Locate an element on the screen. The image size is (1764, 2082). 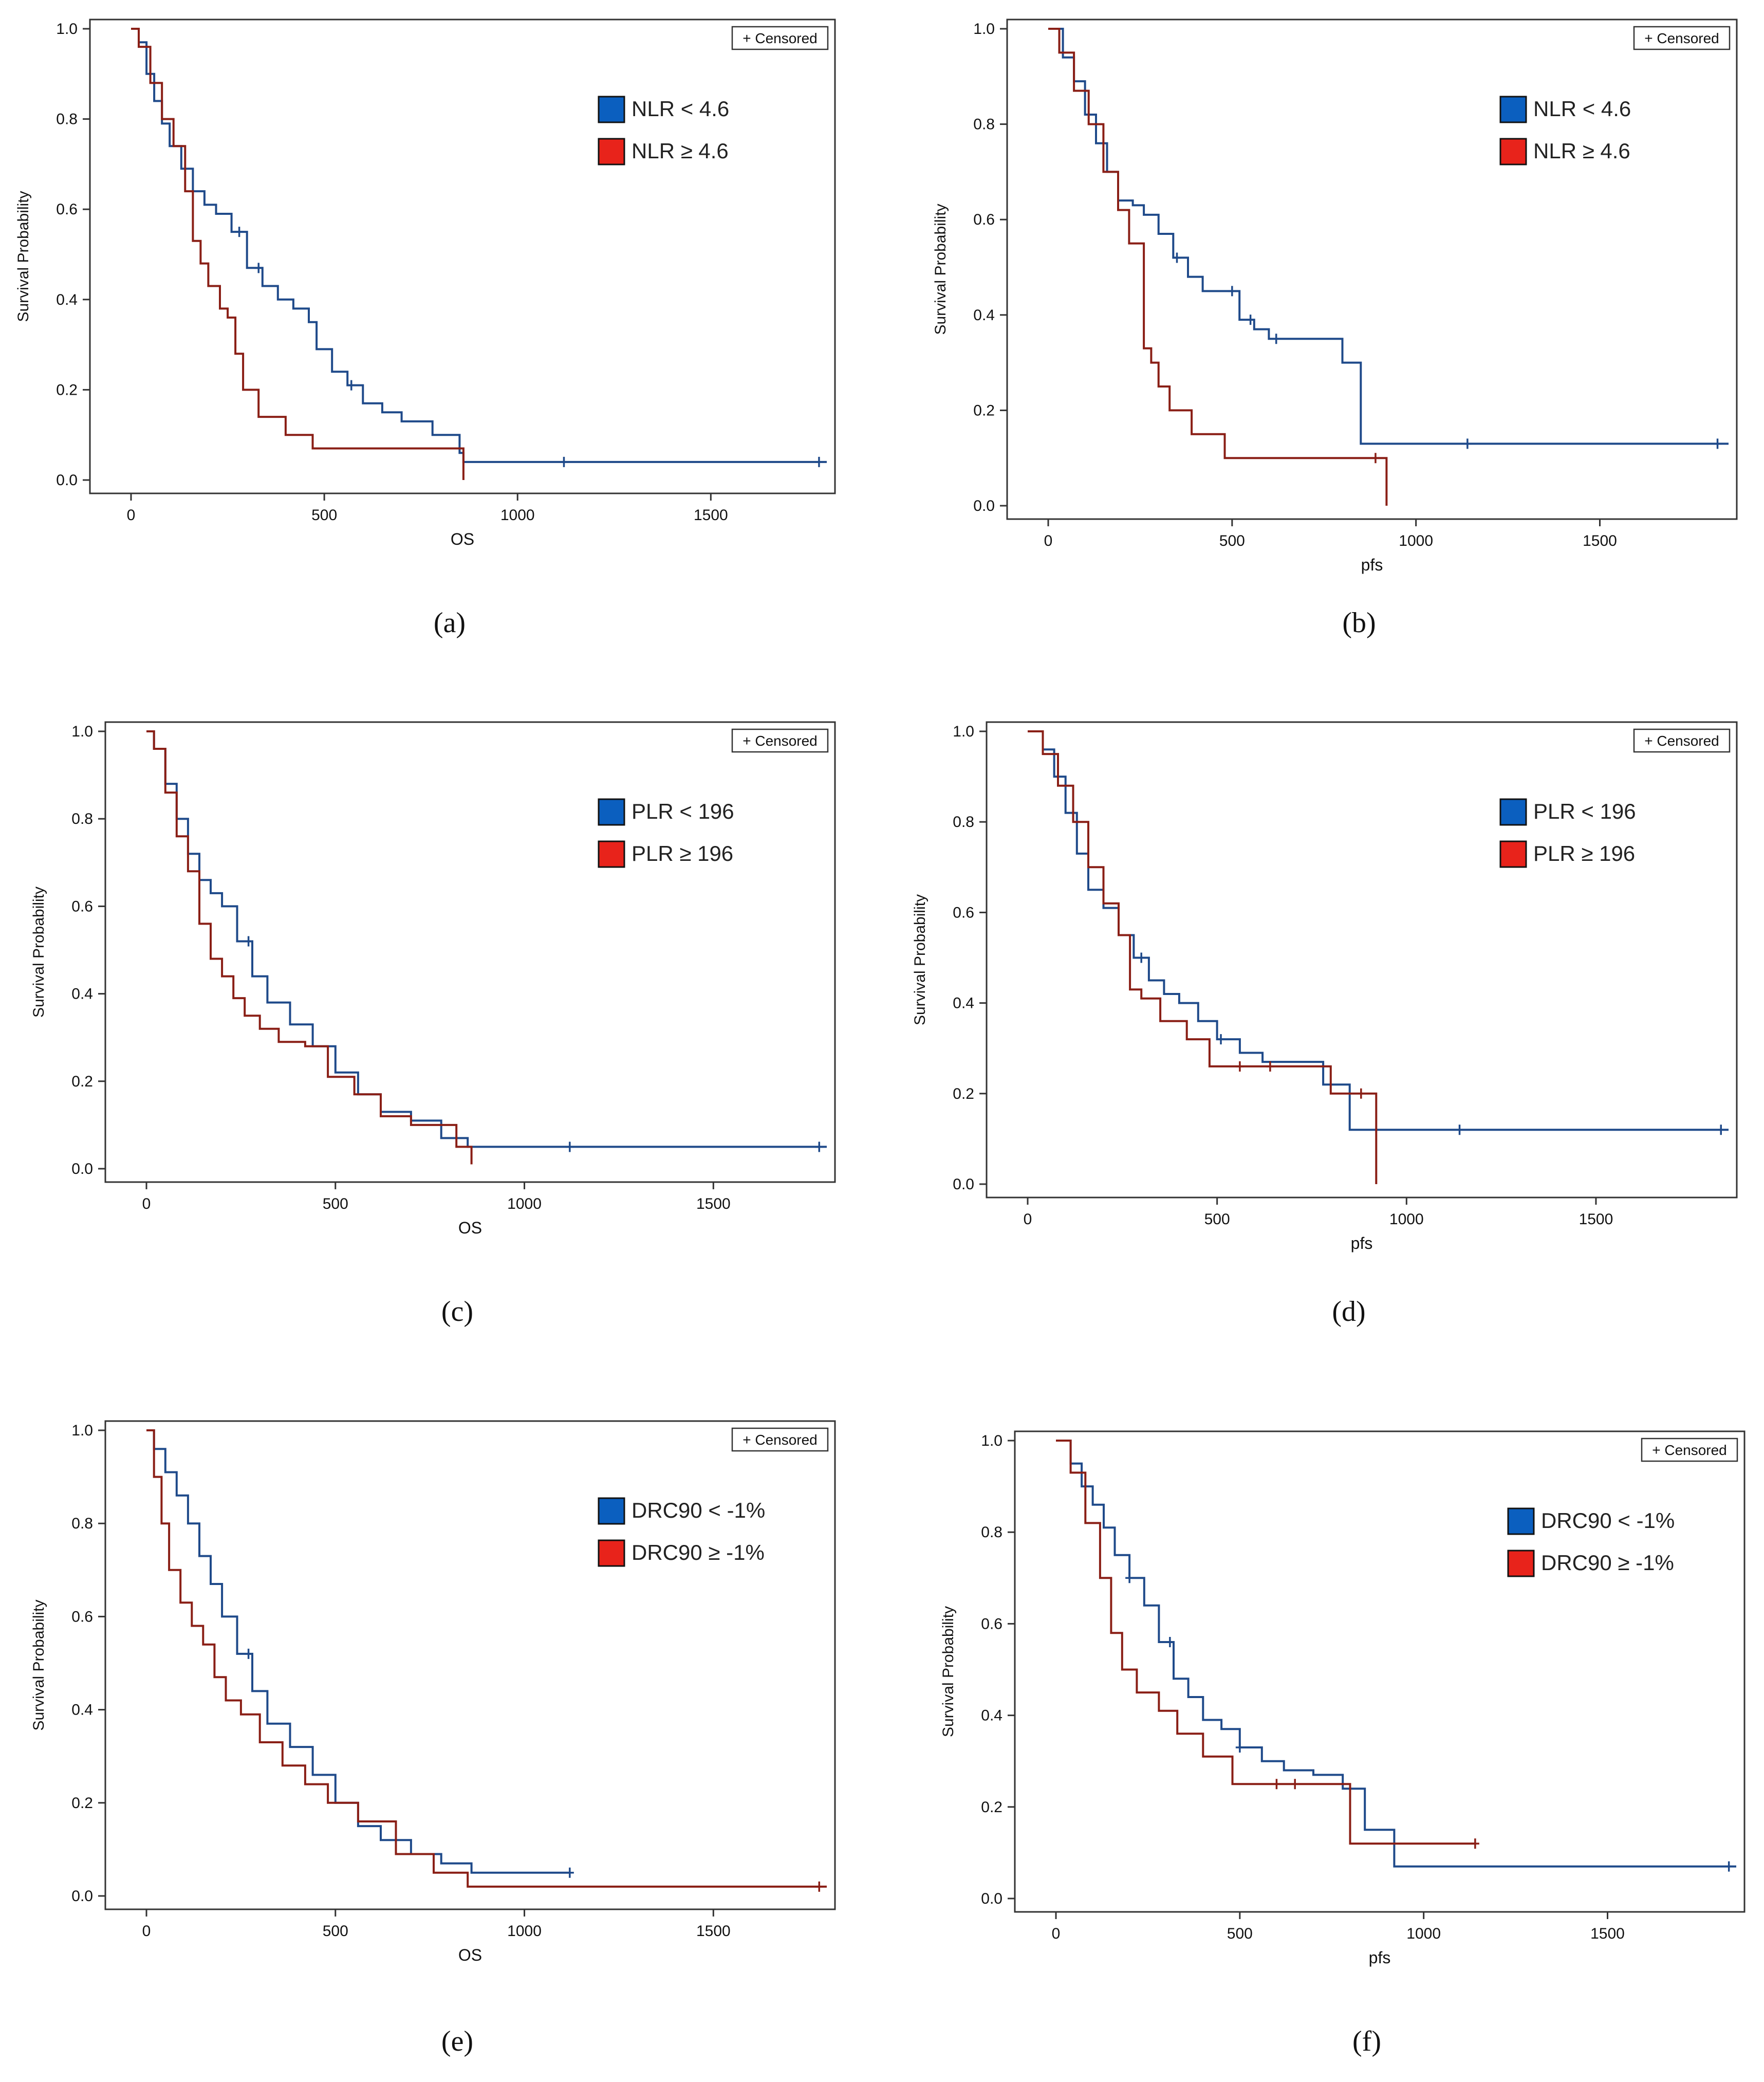
legend-label: DRC90 ≥ -1% is located at coordinates (698, 1552).